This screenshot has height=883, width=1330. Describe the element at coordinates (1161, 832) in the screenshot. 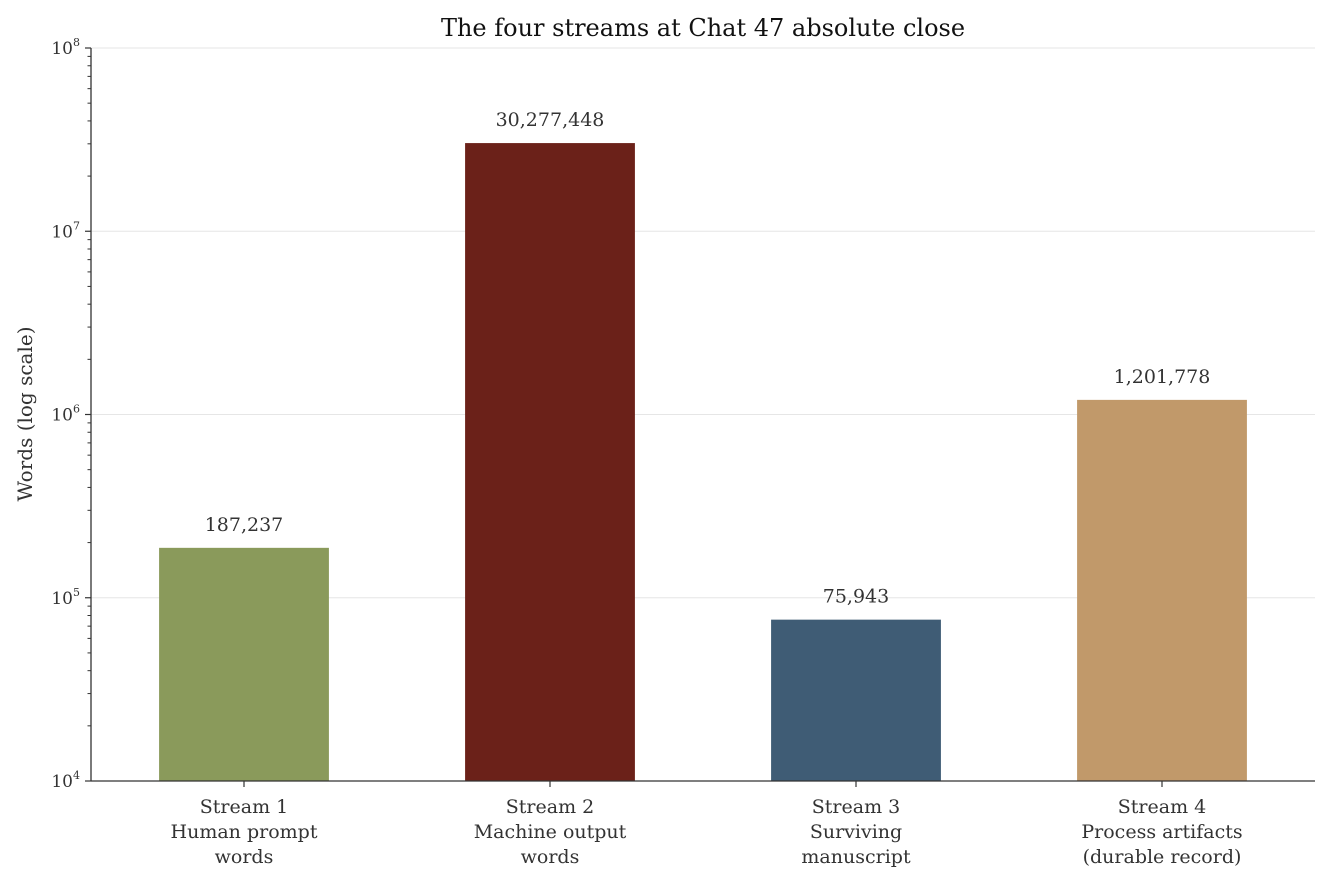

I see `x-tick-label: Process artifacts` at that location.